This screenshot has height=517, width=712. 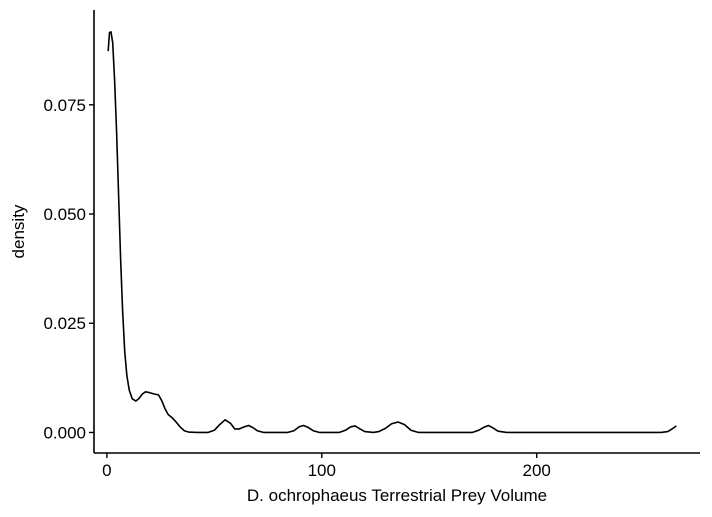 I want to click on y-tick-label: 0.000, so click(x=64, y=432).